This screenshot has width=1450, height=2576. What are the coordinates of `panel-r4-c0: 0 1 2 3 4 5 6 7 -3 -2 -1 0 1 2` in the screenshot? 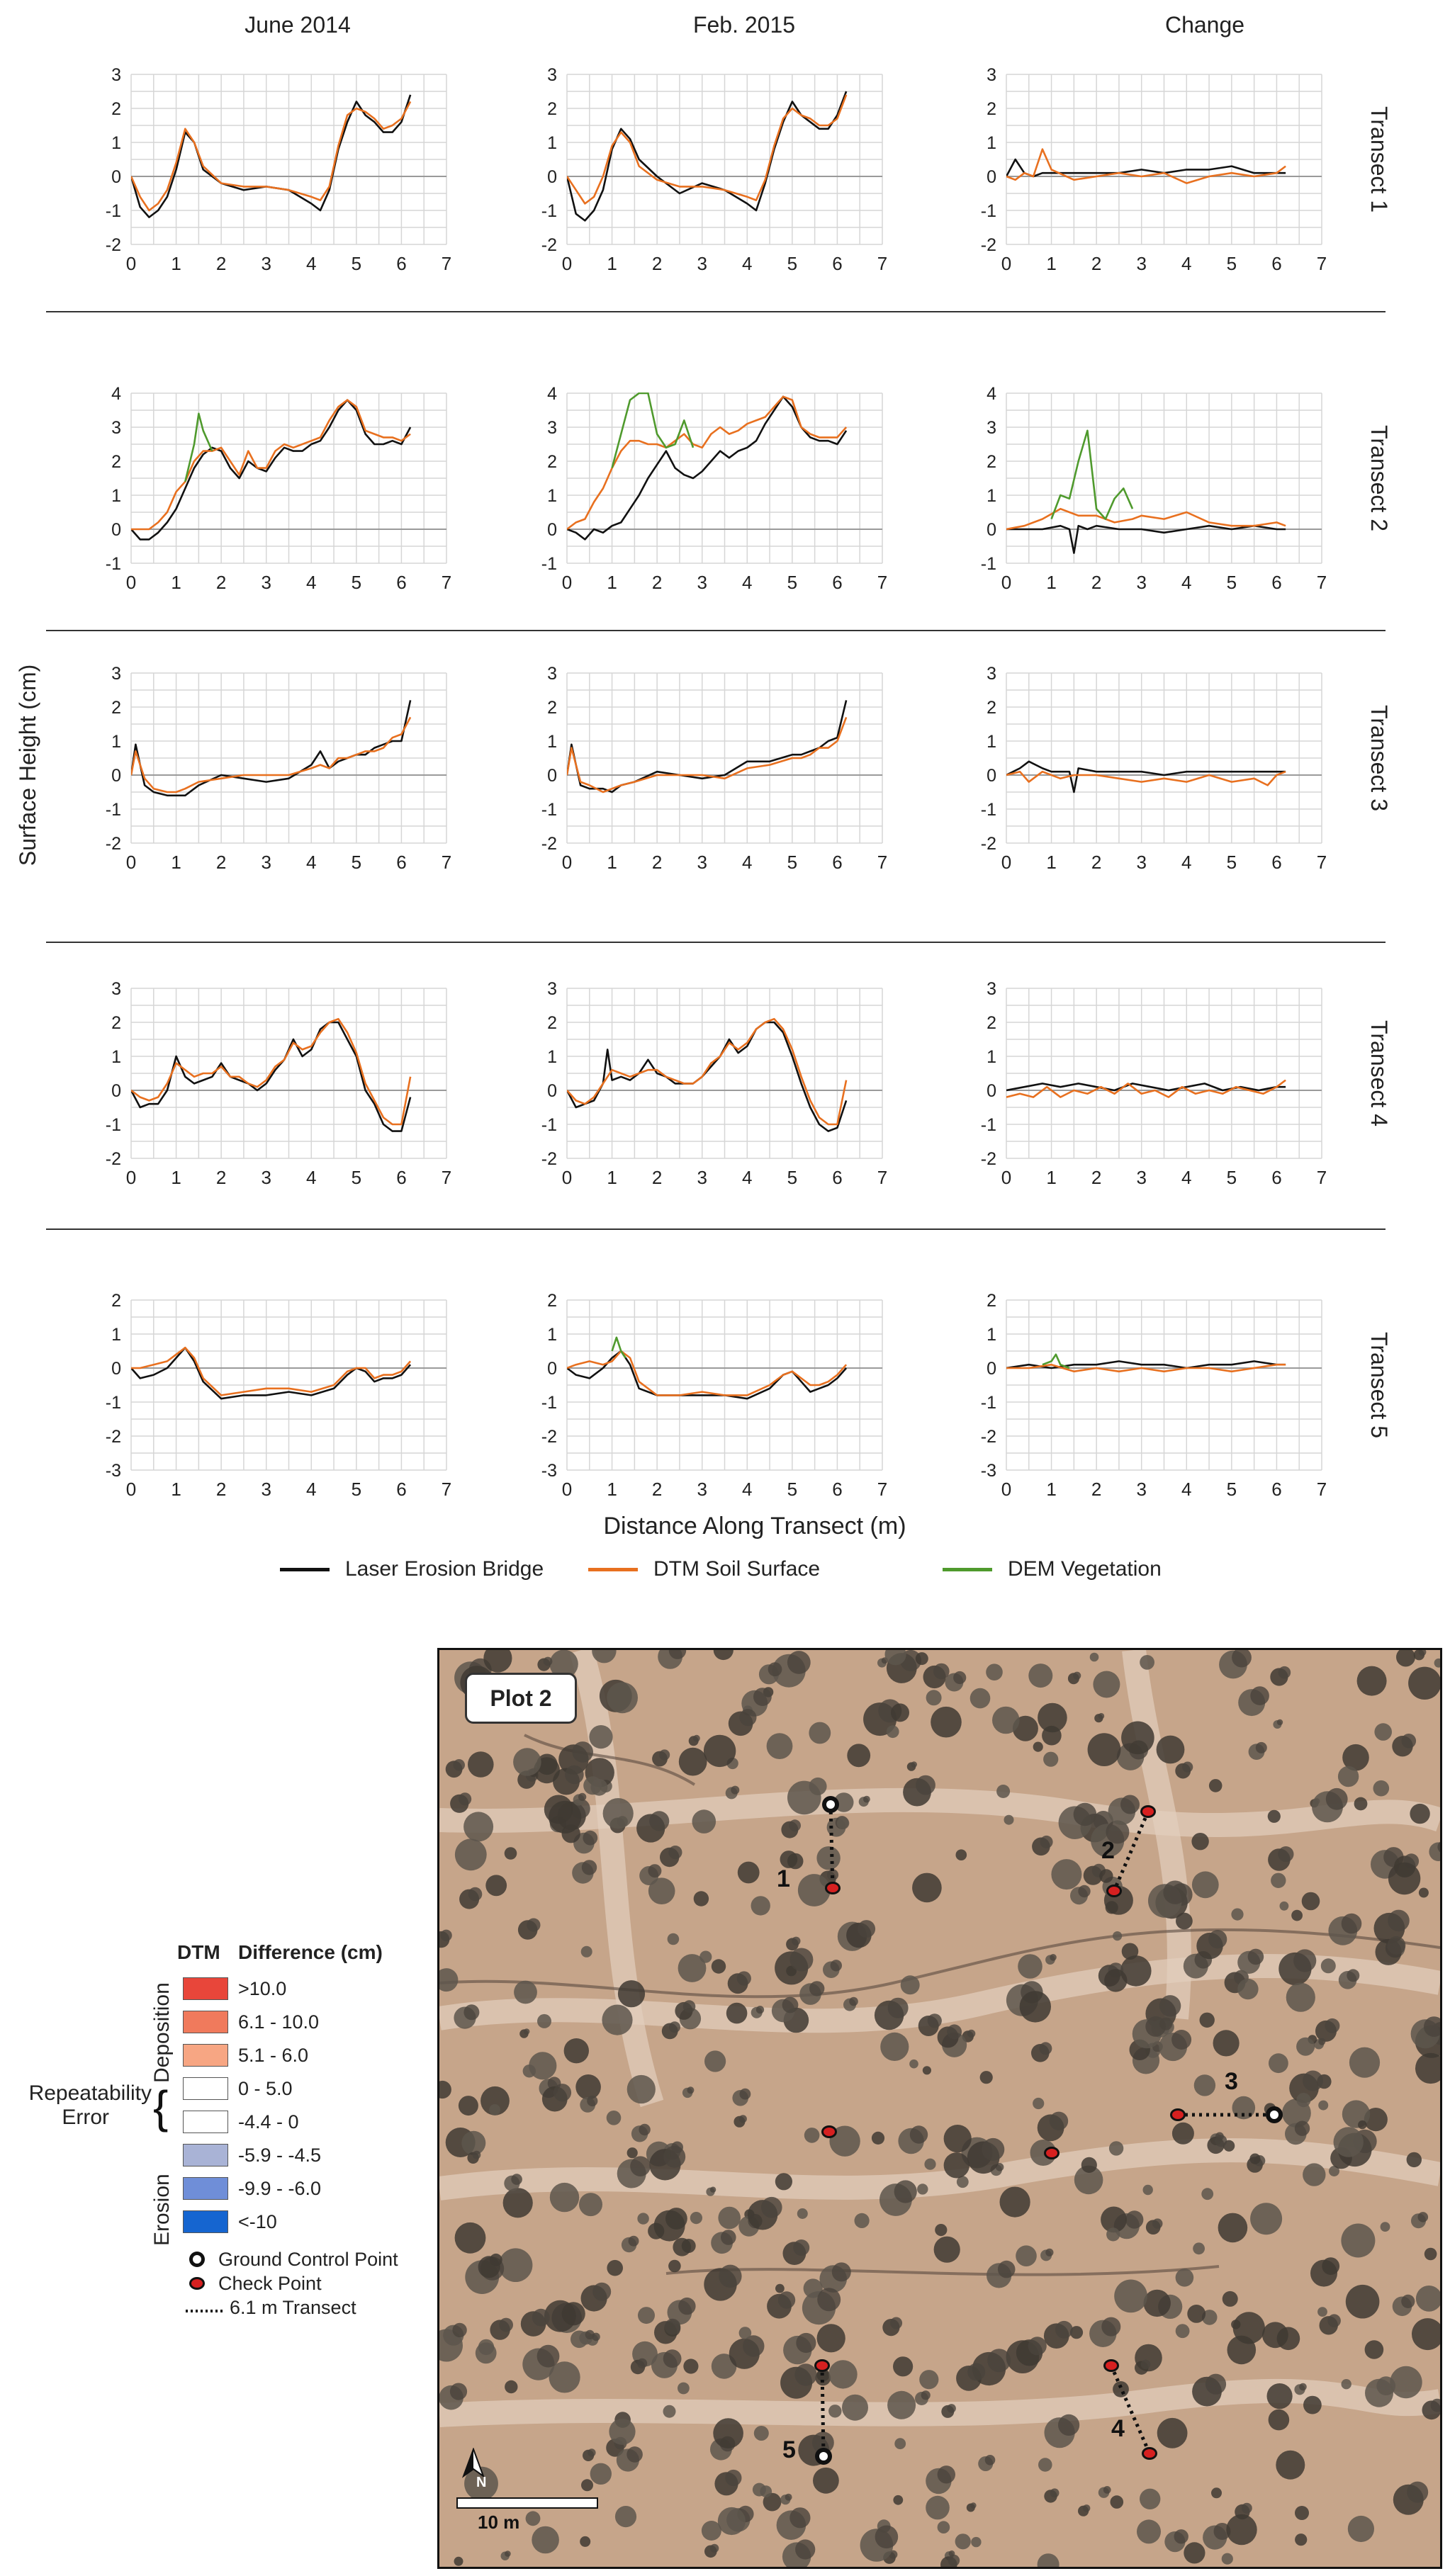 It's located at (278, 1395).